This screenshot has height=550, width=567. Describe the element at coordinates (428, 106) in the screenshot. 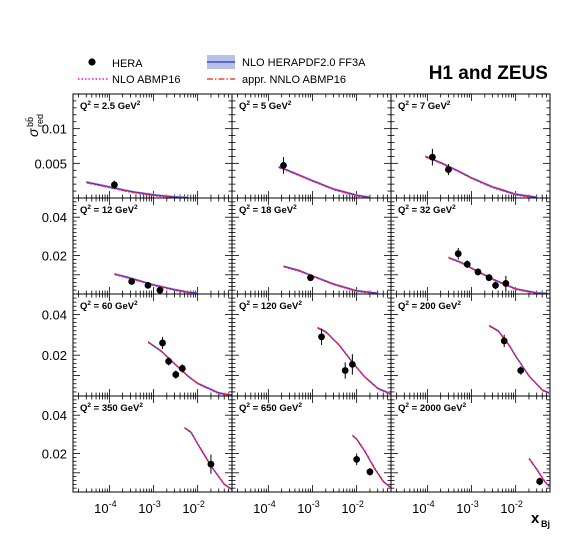

I see `panel-label-value: = 7 GeV` at that location.